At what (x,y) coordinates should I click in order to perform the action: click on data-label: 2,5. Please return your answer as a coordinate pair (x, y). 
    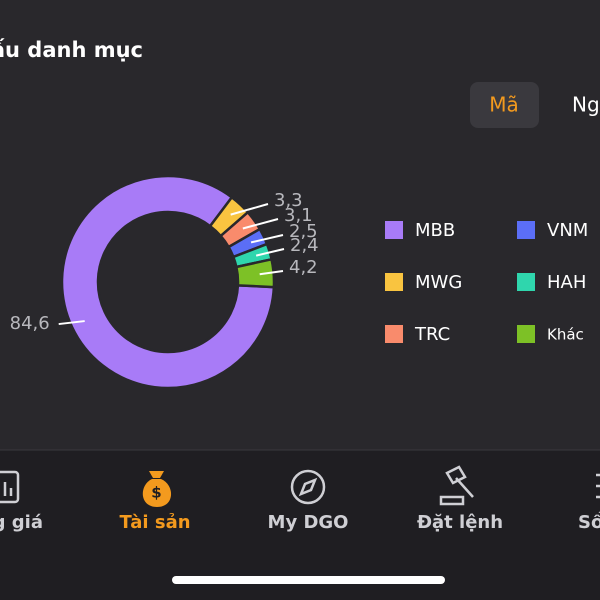
    Looking at the image, I should click on (303, 231).